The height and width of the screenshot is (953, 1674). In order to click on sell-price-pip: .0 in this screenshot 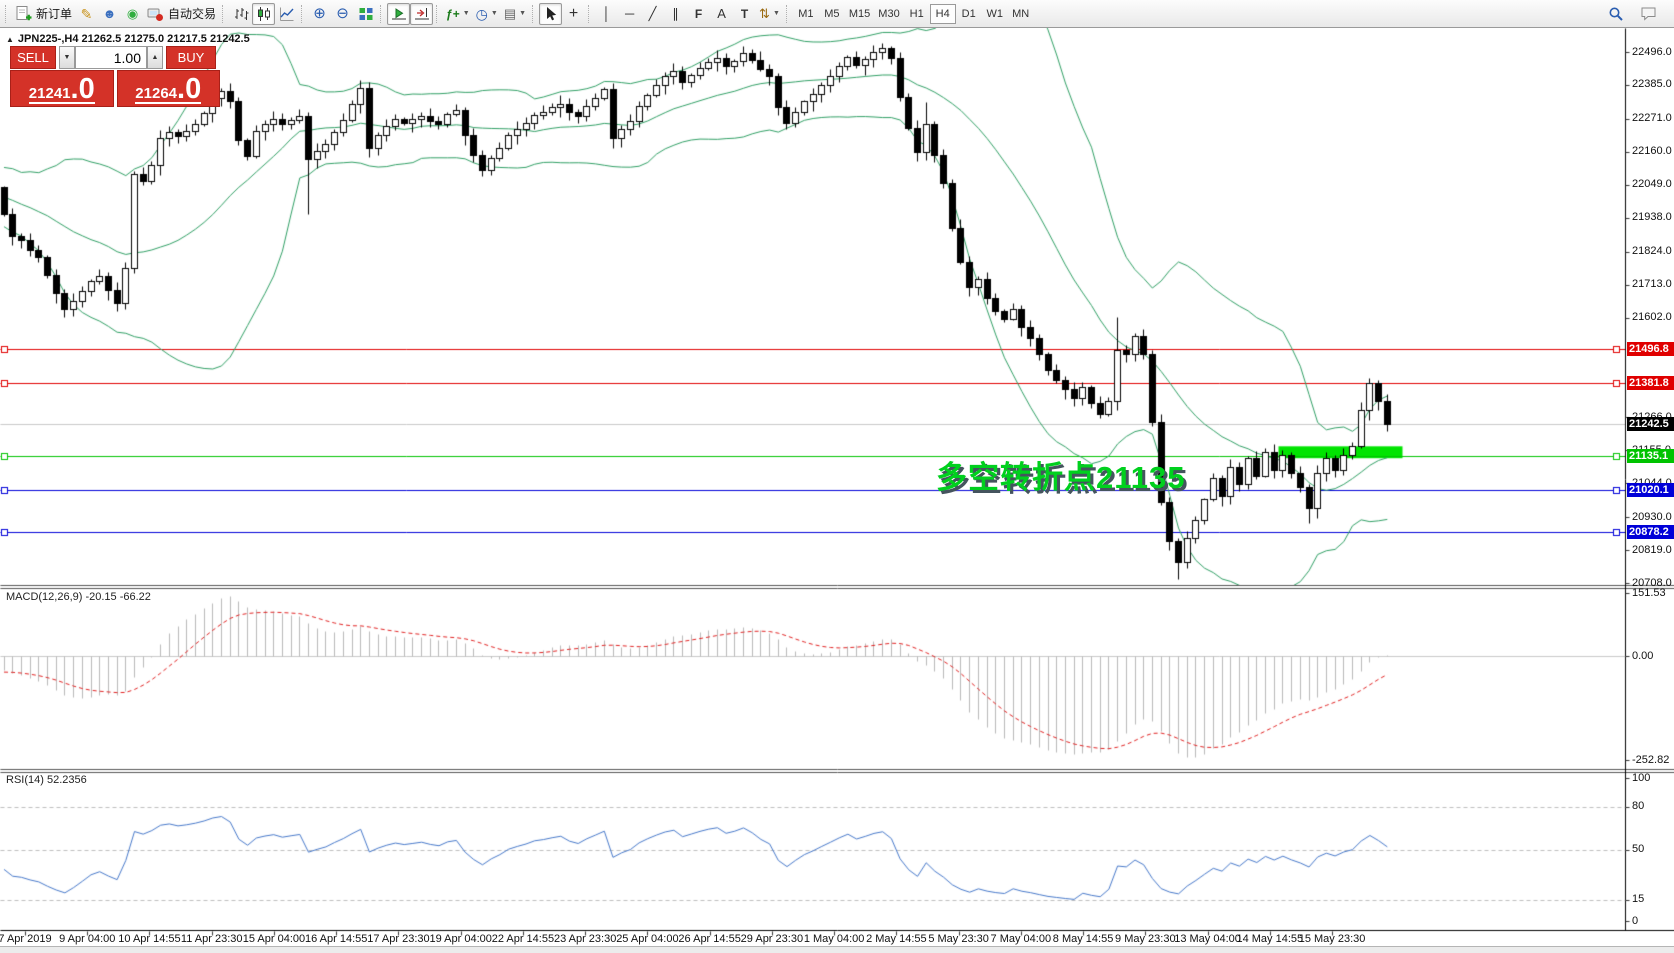, I will do `click(82, 89)`.